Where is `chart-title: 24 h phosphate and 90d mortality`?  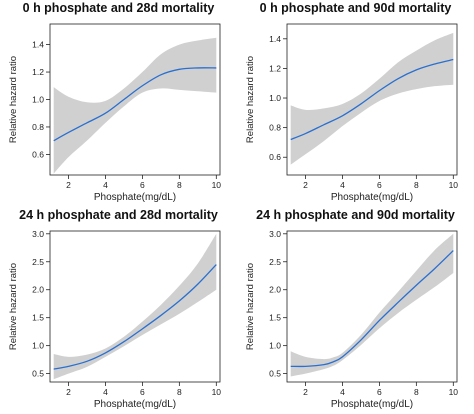 chart-title: 24 h phosphate and 90d mortality is located at coordinates (355, 215).